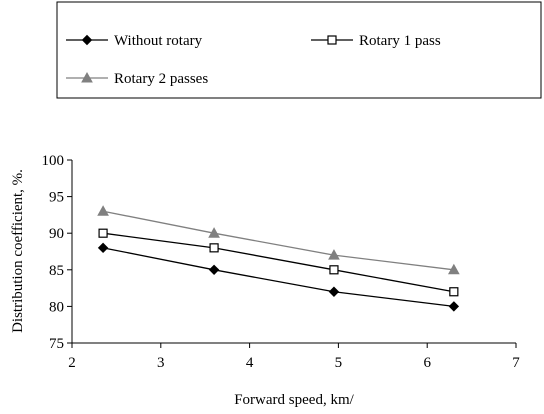 Image resolution: width=544 pixels, height=414 pixels. I want to click on x-axis-label: Forward speed, km/, so click(294, 400).